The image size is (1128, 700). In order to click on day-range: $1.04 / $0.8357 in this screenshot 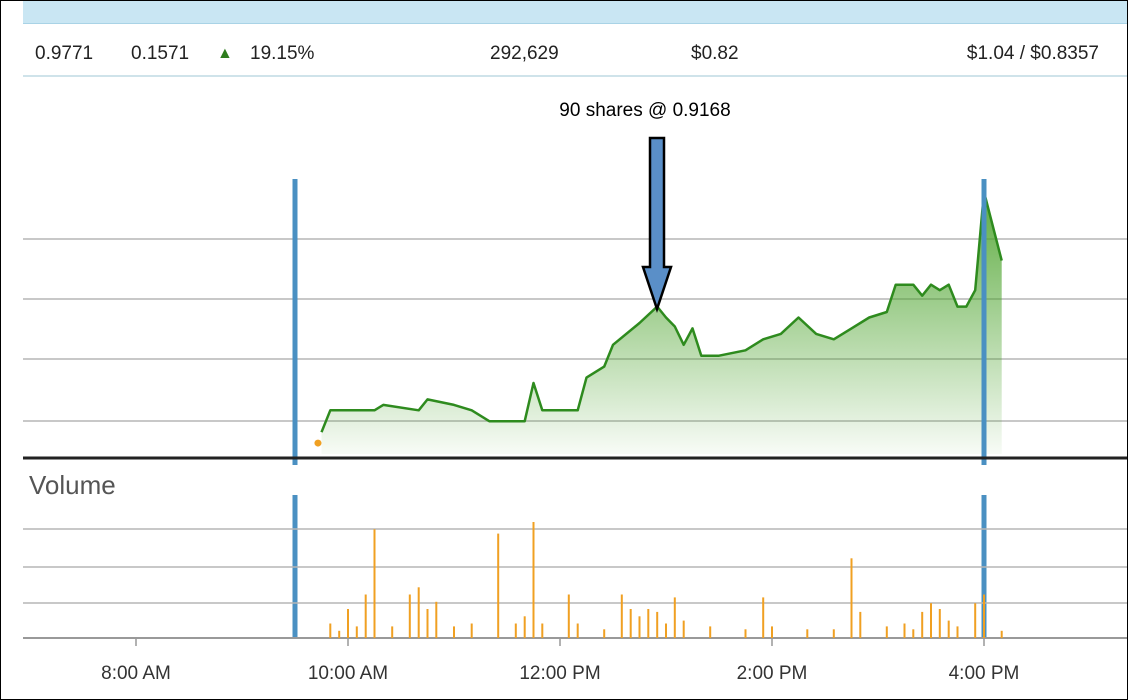, I will do `click(1032, 53)`.